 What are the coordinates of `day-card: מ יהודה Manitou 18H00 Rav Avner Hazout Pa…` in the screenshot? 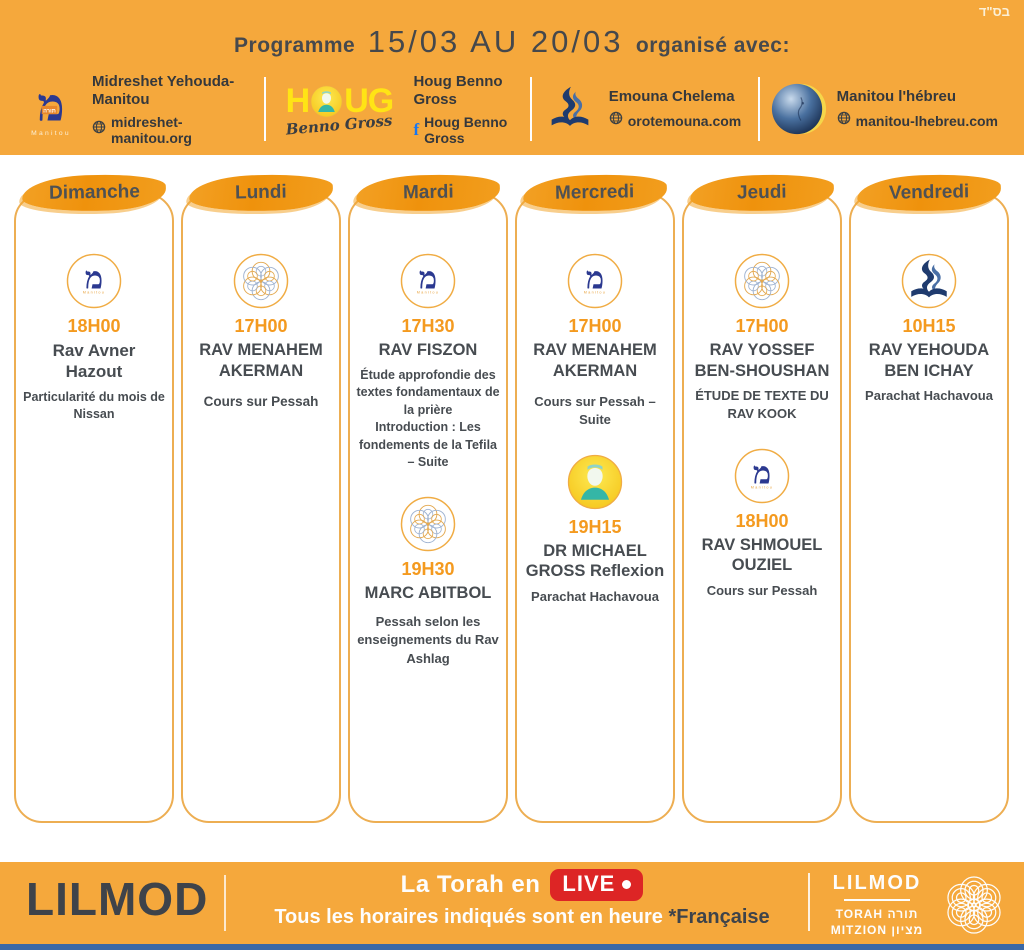 It's located at (94, 508).